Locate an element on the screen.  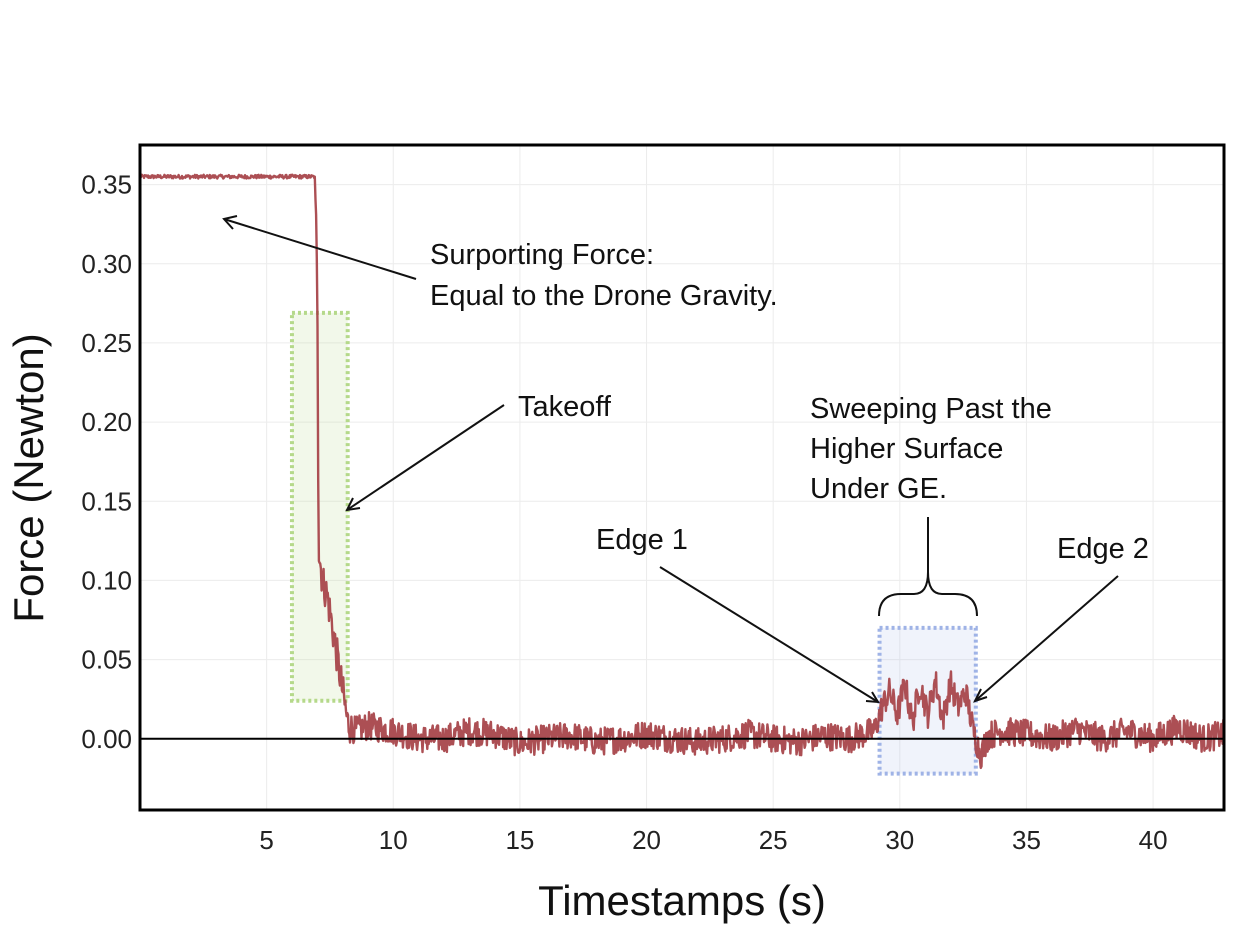
y-tick-label: 0.30 is located at coordinates (106, 264).